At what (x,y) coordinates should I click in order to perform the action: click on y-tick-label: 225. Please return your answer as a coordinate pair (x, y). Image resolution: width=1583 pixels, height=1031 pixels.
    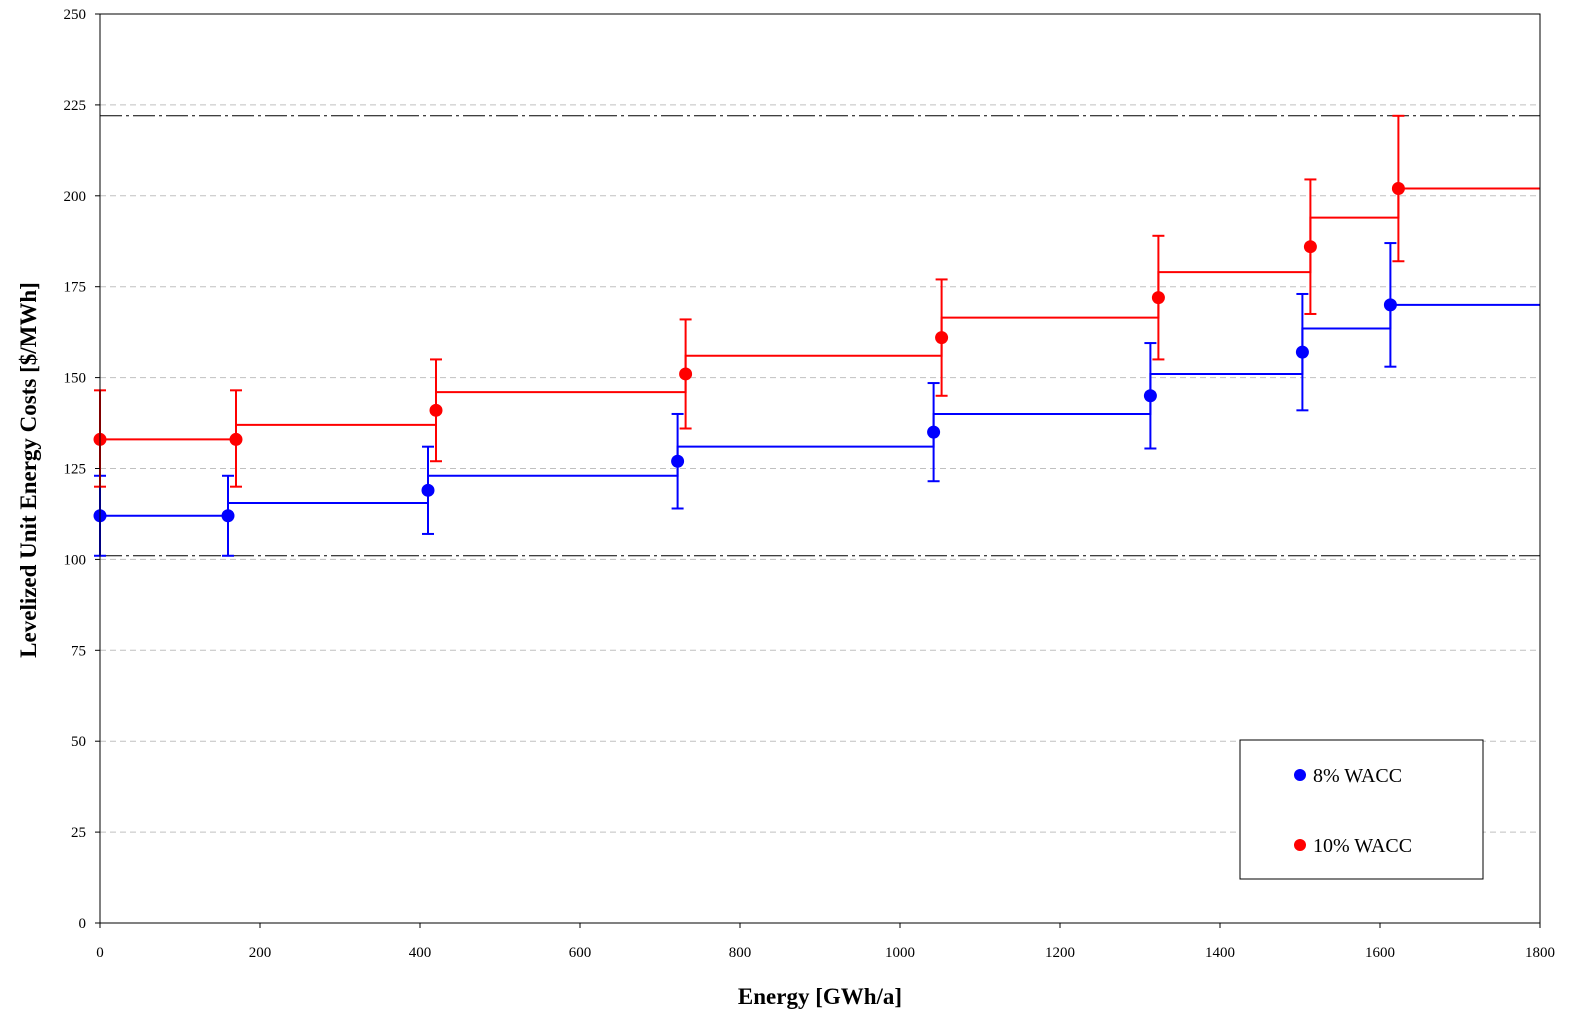
    Looking at the image, I should click on (75, 106).